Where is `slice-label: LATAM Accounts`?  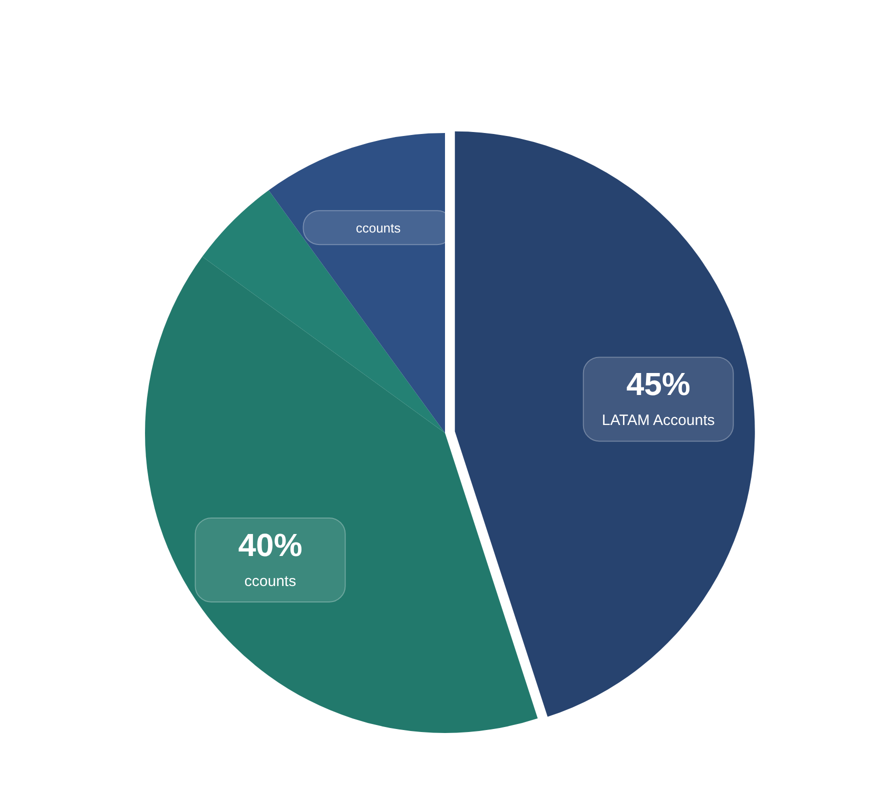 slice-label: LATAM Accounts is located at coordinates (658, 421).